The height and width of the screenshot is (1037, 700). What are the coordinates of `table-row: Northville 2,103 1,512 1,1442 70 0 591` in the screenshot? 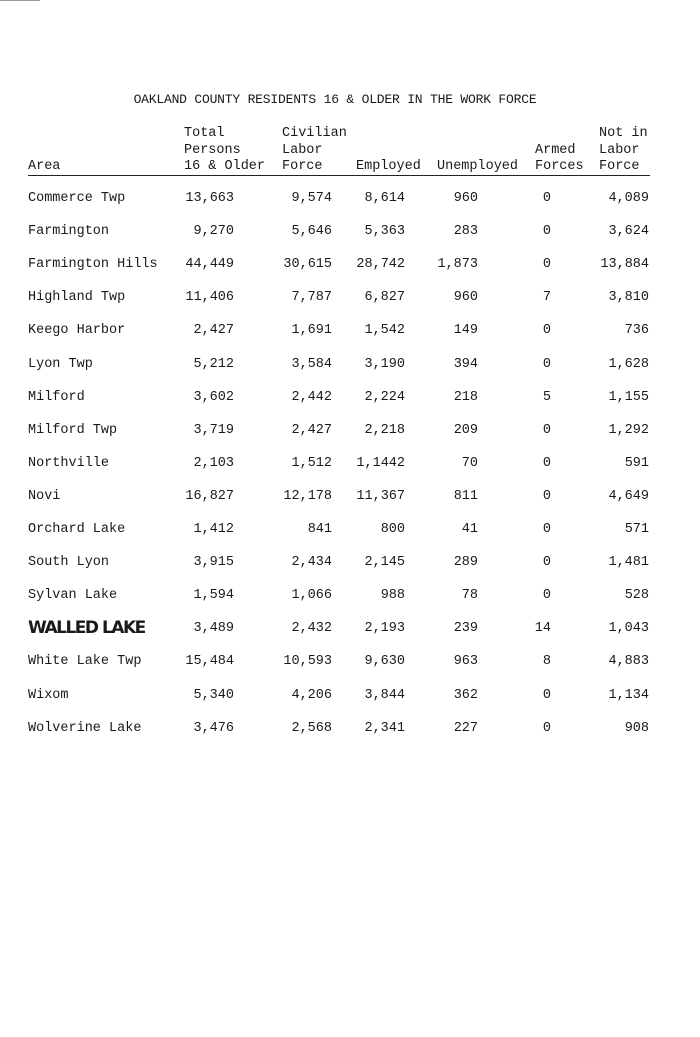 It's located at (350, 466).